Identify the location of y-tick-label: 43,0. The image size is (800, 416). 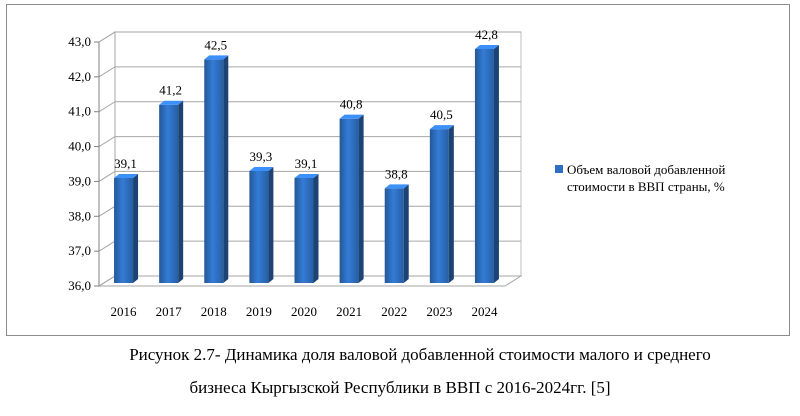
(79, 41).